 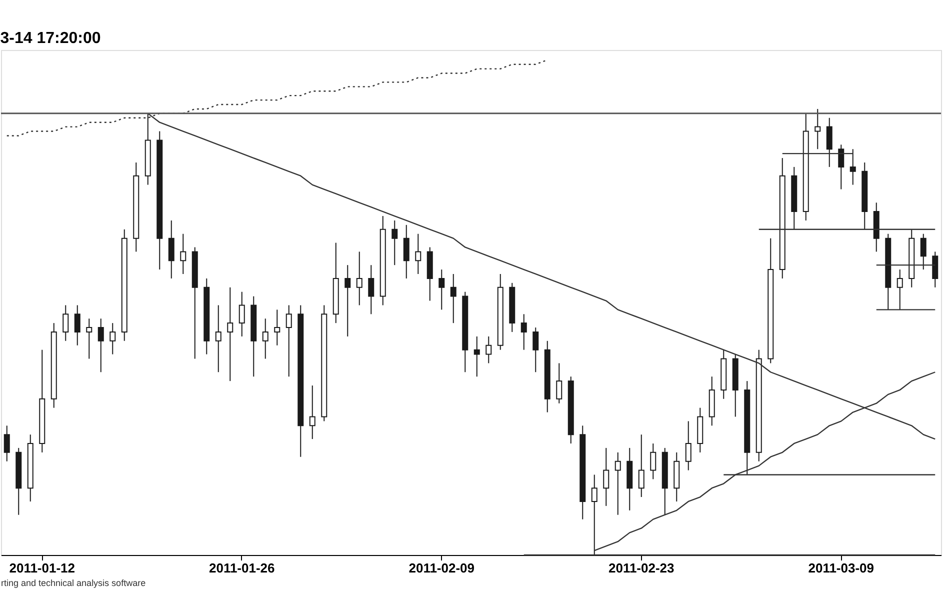 What do you see at coordinates (73, 583) in the screenshot?
I see `text: rting and technical analysis software` at bounding box center [73, 583].